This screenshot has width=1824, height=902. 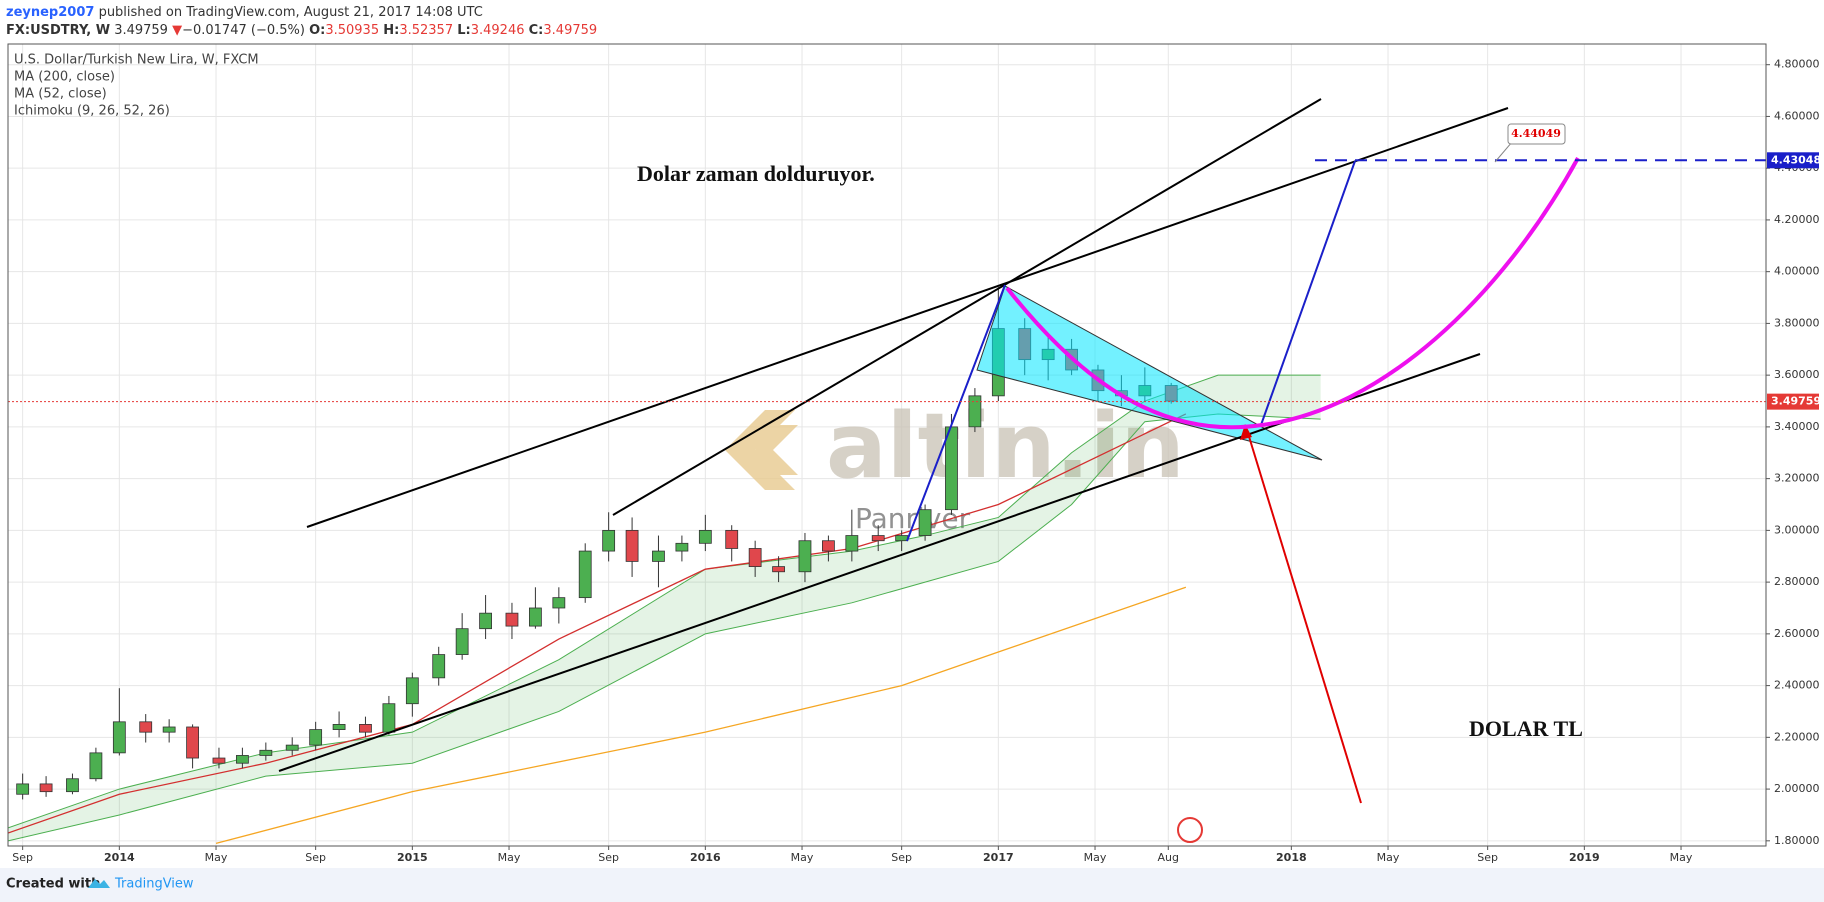 I want to click on change: −0.01747 (−0.5%), so click(x=243, y=30).